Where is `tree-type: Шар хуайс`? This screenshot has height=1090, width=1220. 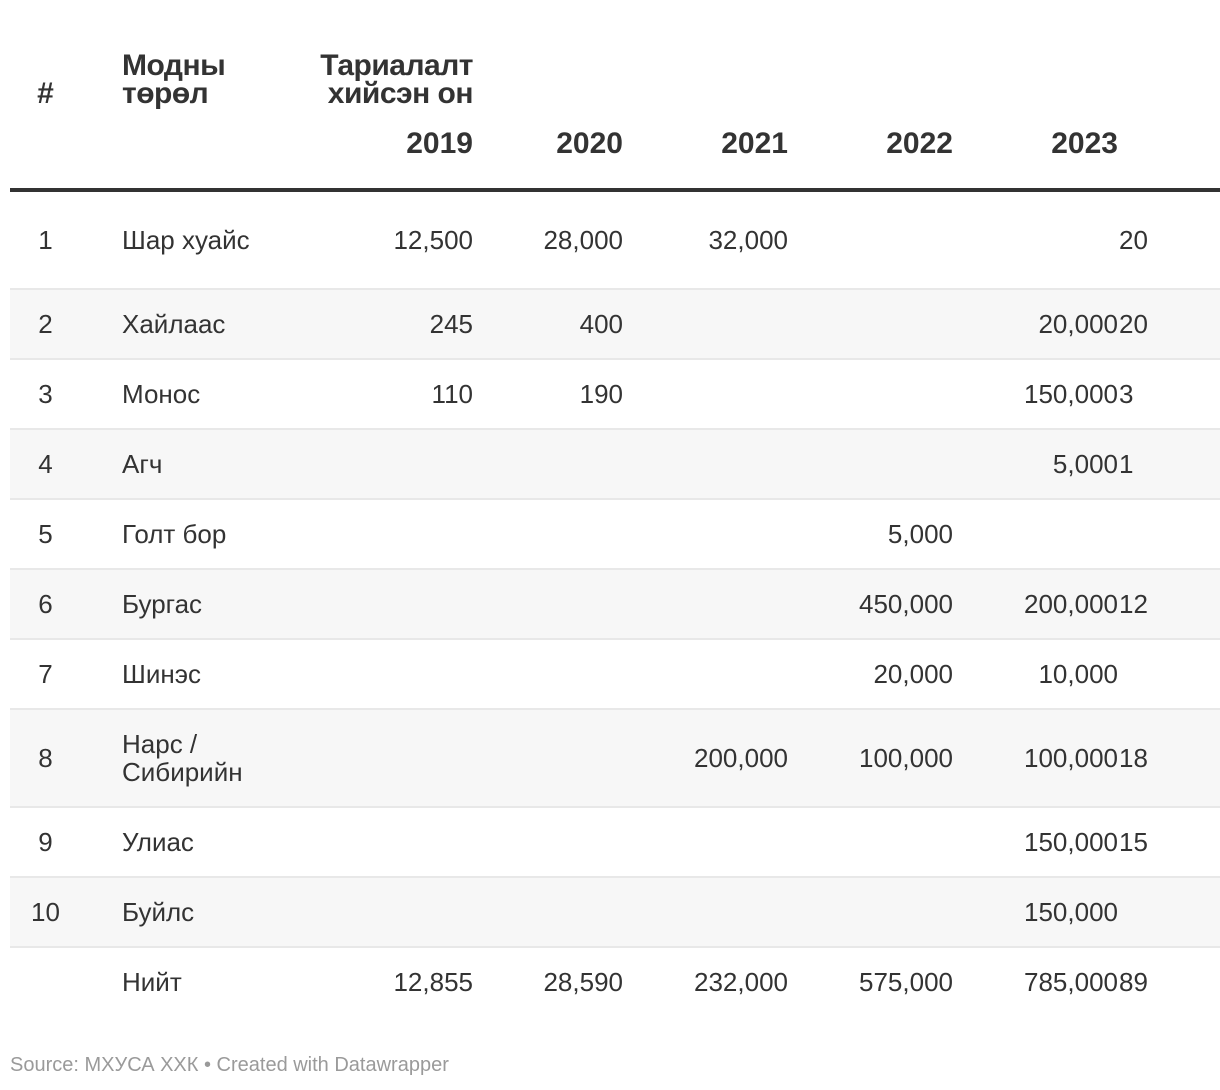 tree-type: Шар хуайс is located at coordinates (167, 239).